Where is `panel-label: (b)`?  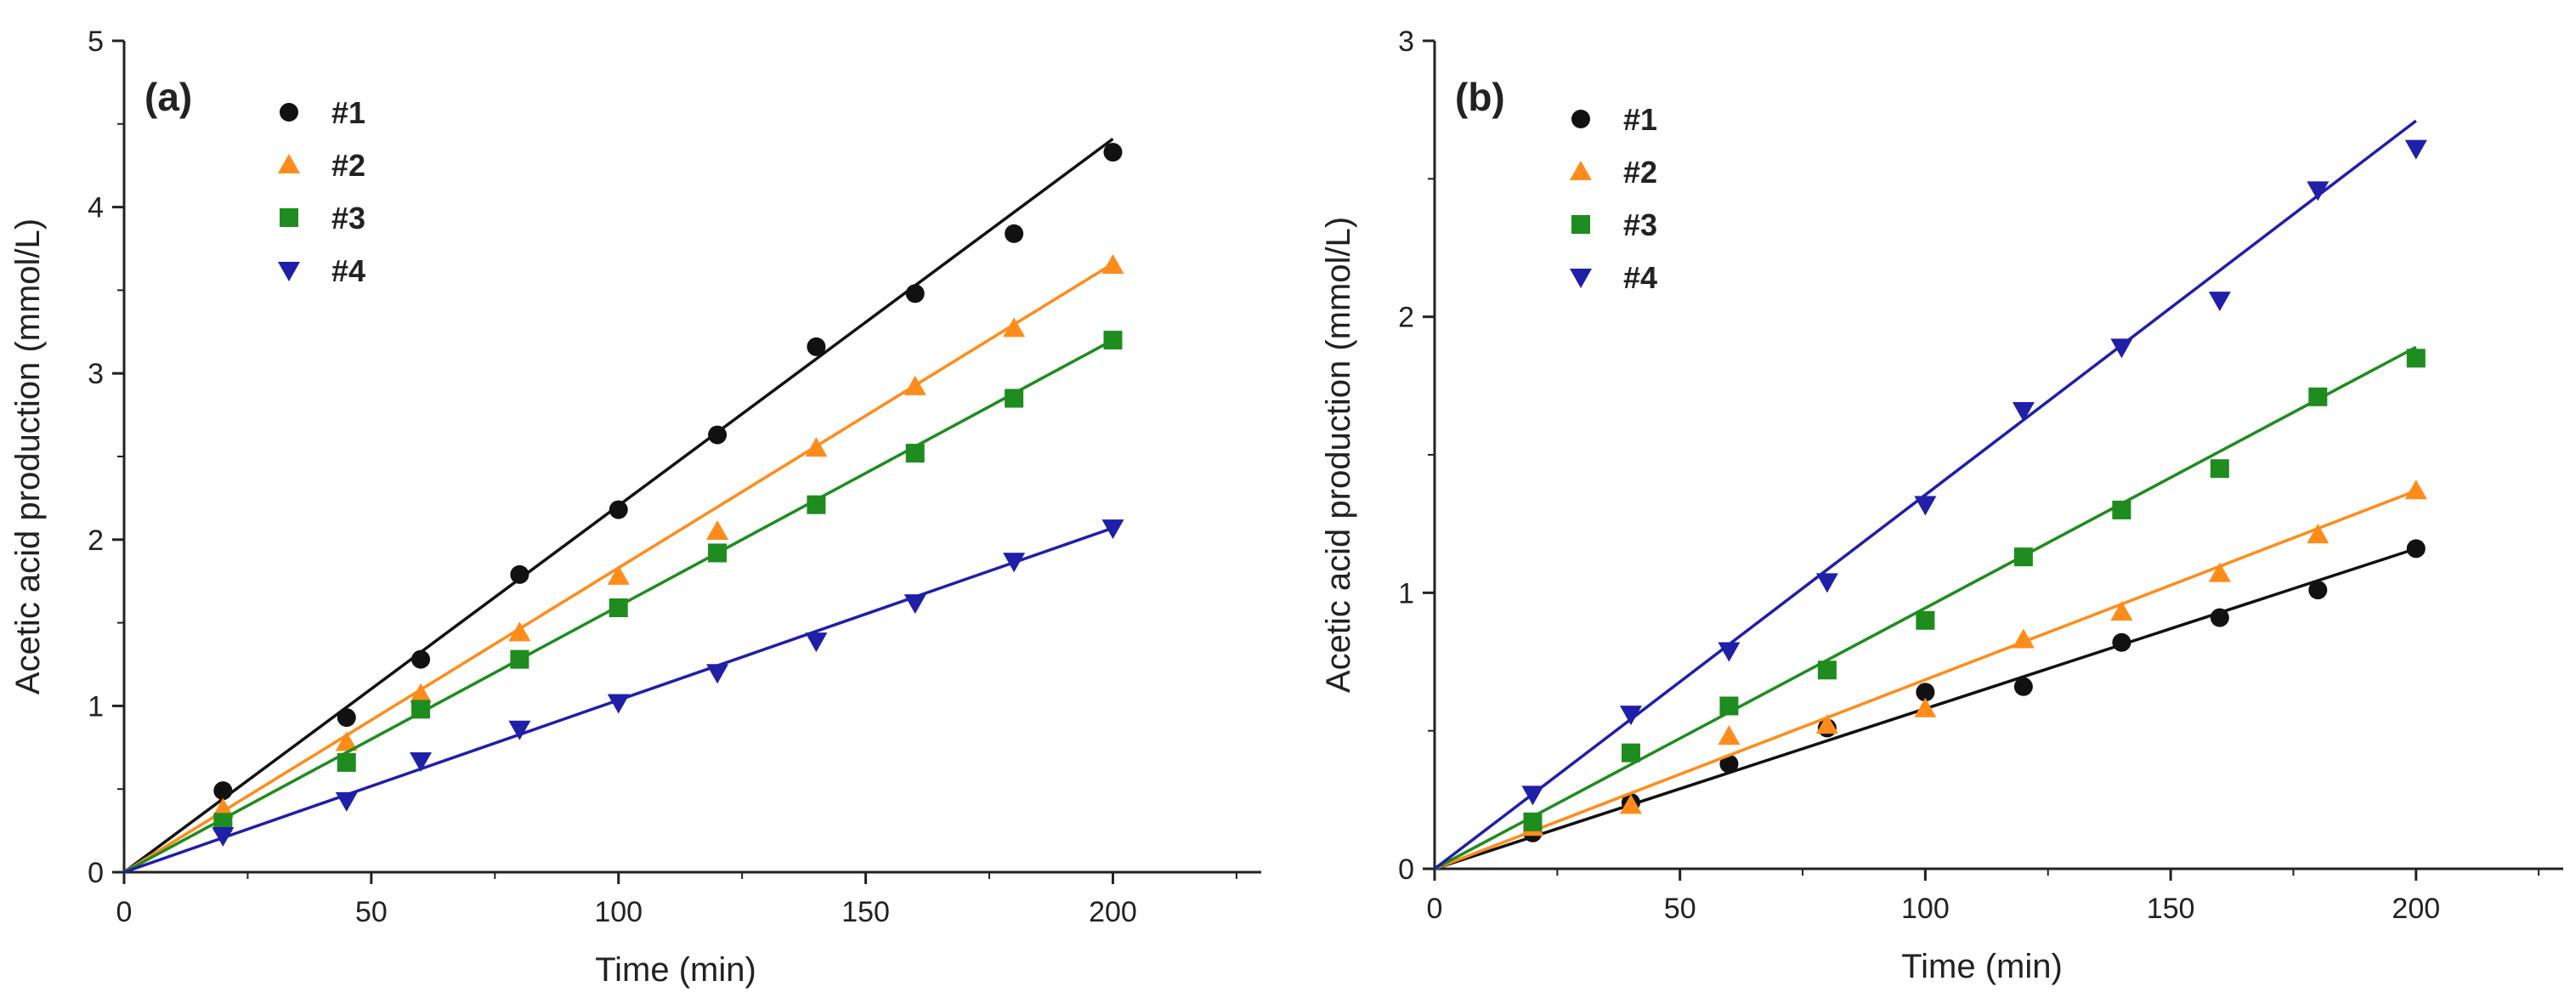 panel-label: (b) is located at coordinates (1480, 97).